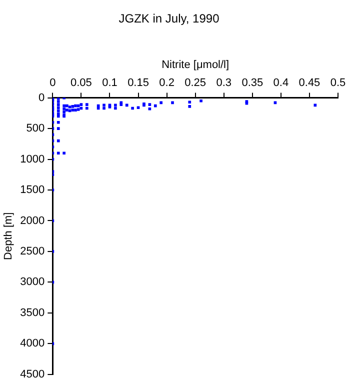  What do you see at coordinates (196, 65) in the screenshot?
I see `x-axis-title: Nitrite [μmol/l]` at bounding box center [196, 65].